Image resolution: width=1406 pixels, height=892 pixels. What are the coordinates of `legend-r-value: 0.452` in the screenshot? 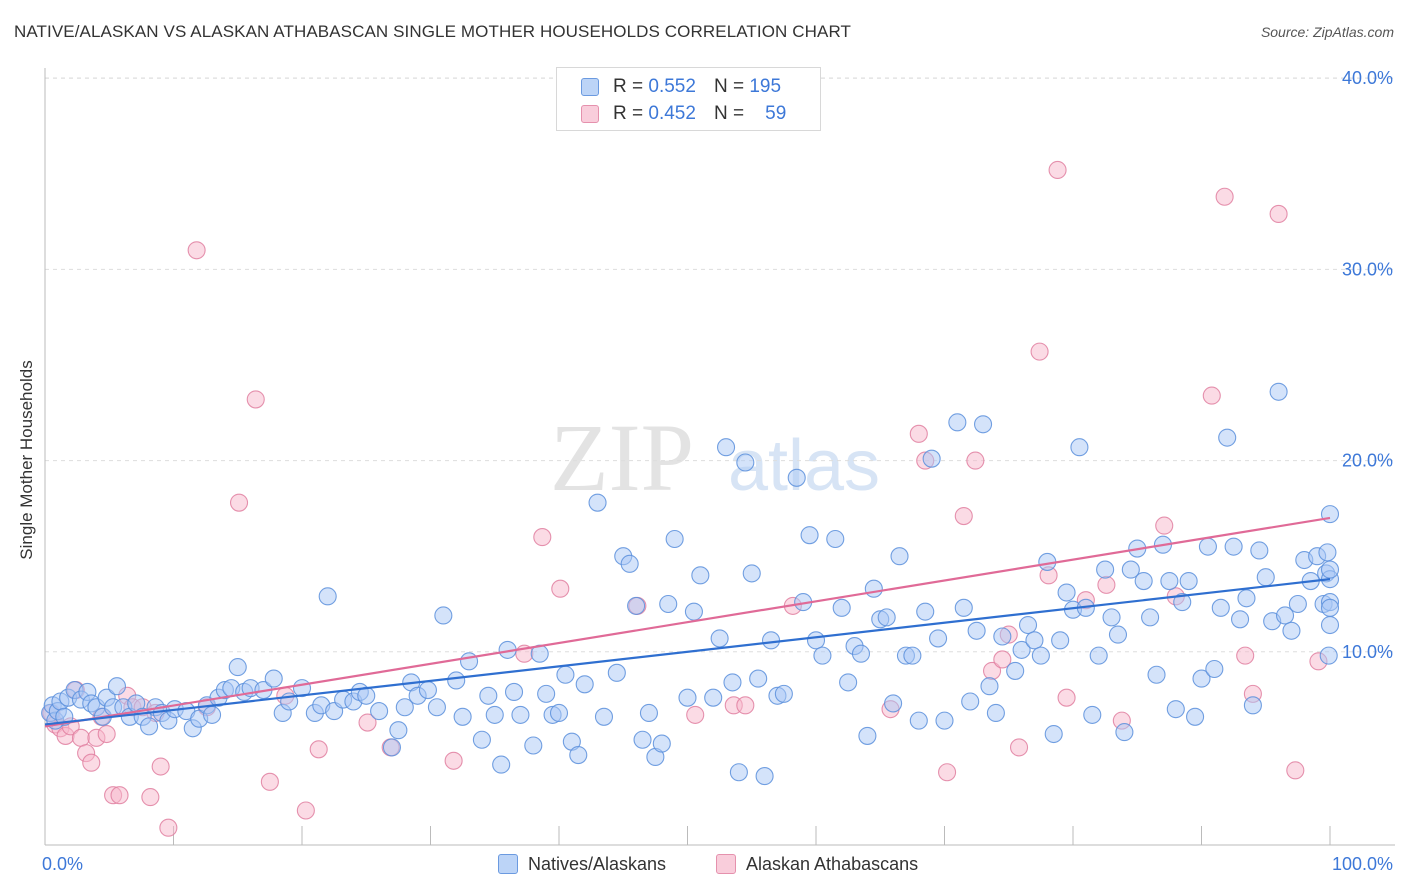 It's located at (672, 113).